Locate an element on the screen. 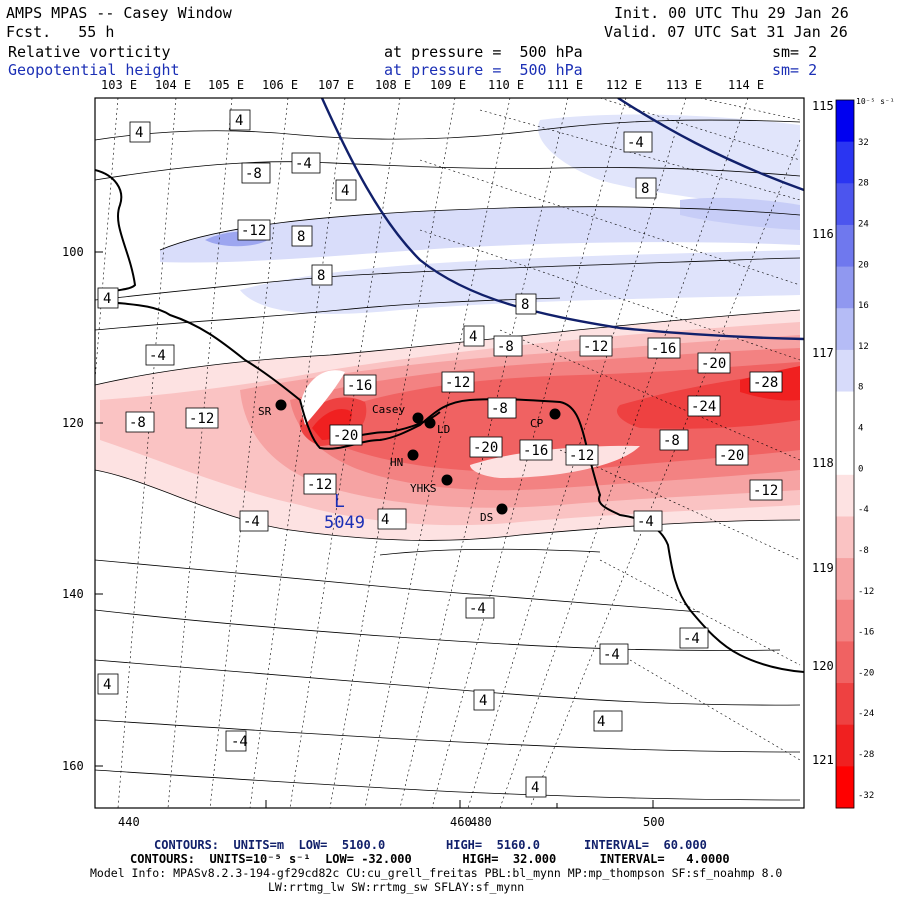 This screenshot has width=900, height=900. colorbar-label: 0 is located at coordinates (860, 469).